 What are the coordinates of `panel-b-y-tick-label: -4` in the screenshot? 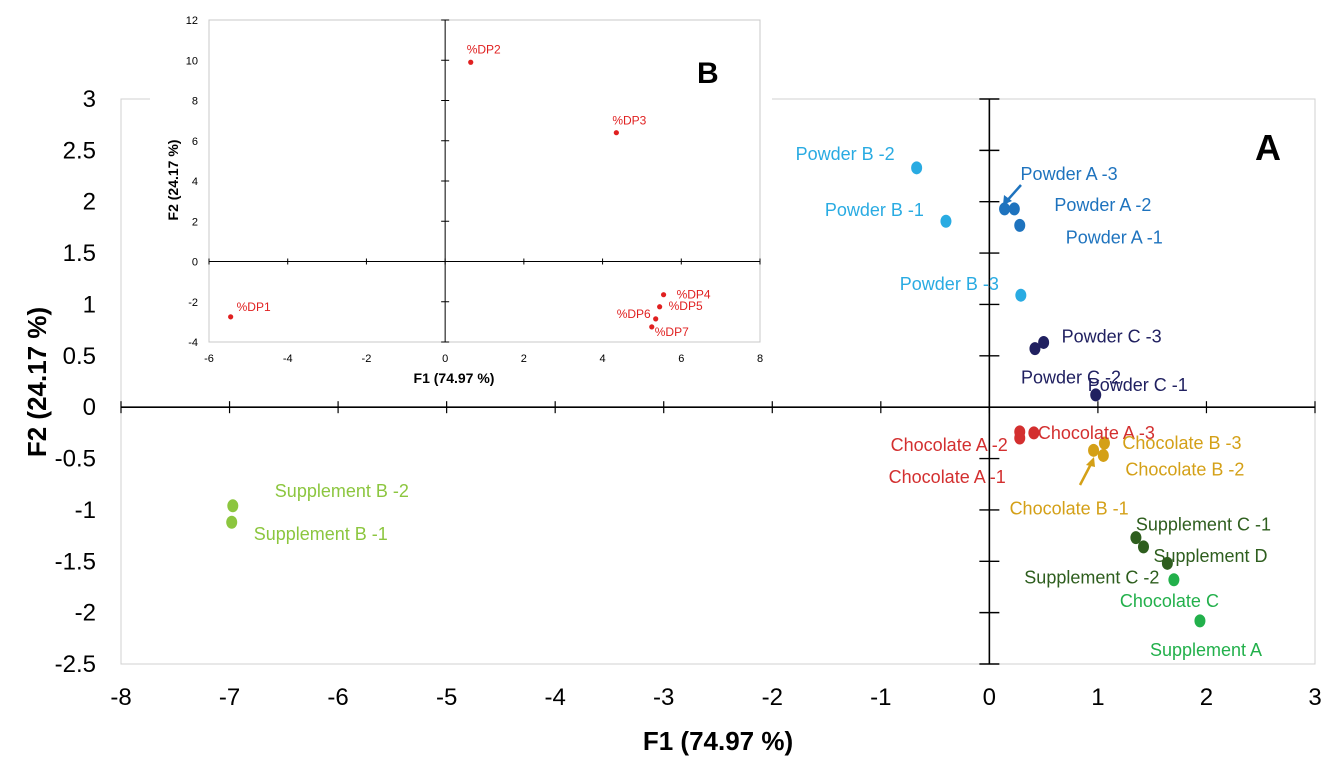 It's located at (193, 343).